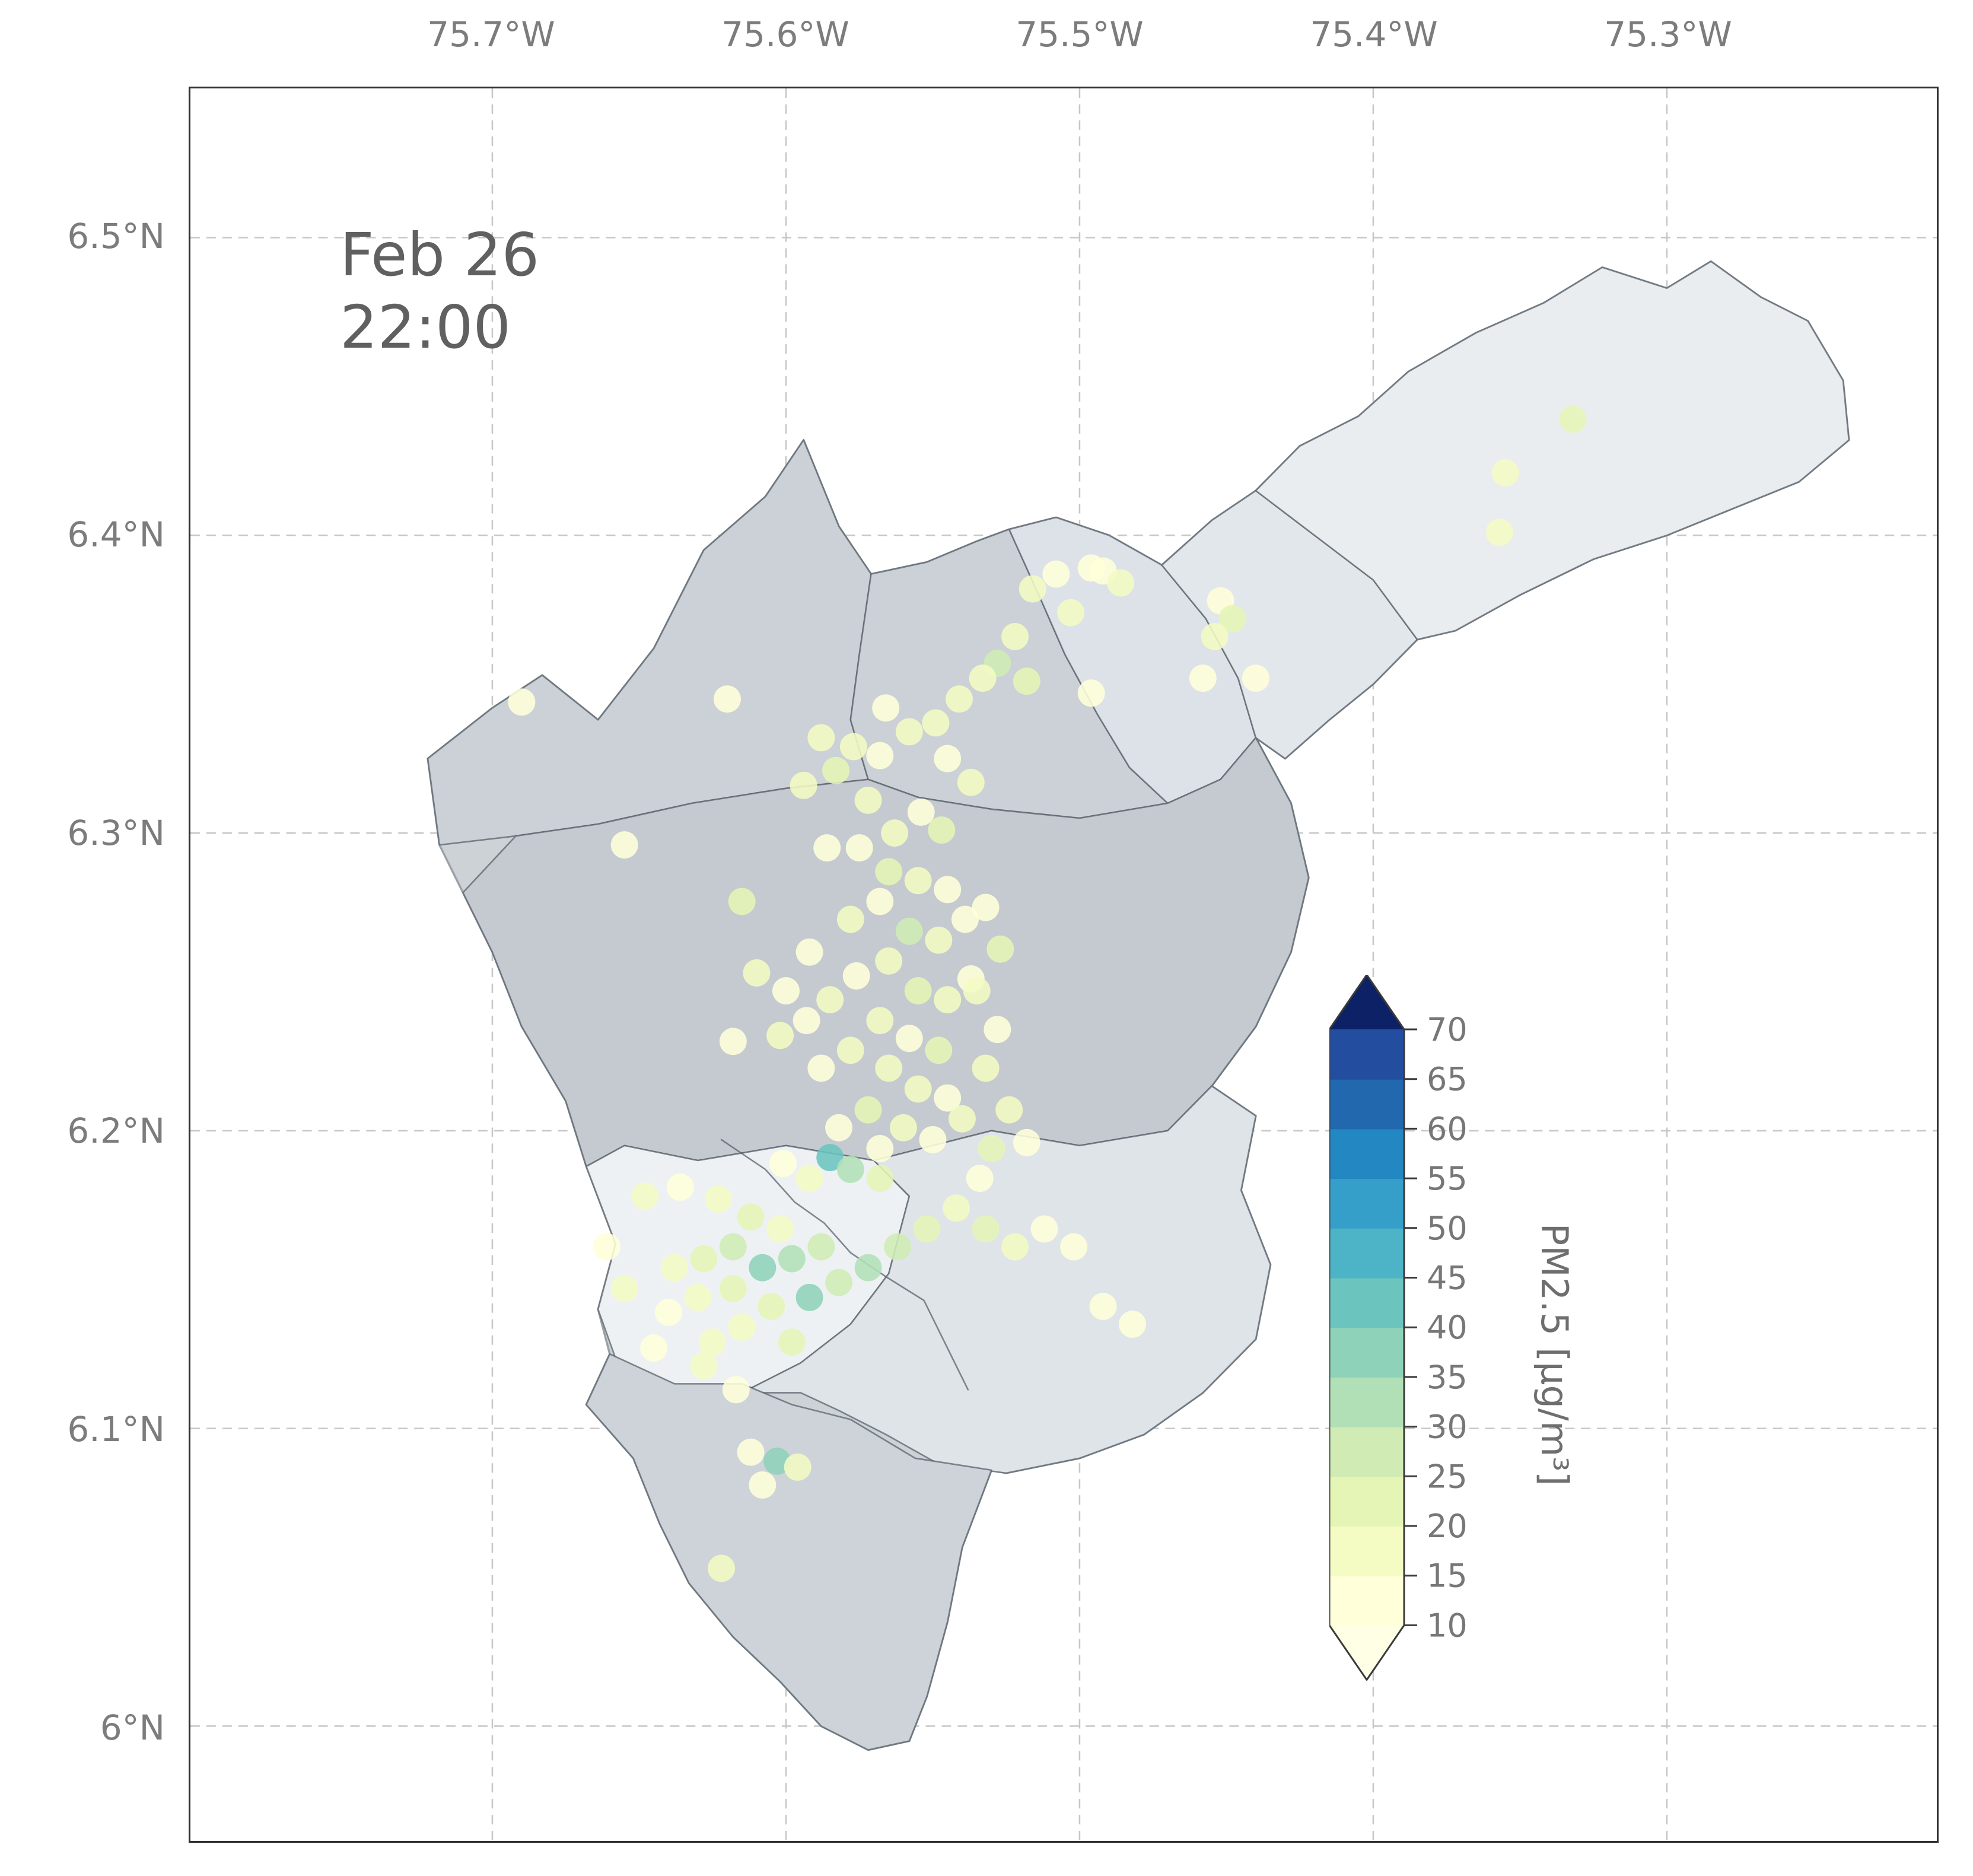 The width and height of the screenshot is (1973, 1876). What do you see at coordinates (491, 34) in the screenshot?
I see `x-tick-label: 75.7°W` at bounding box center [491, 34].